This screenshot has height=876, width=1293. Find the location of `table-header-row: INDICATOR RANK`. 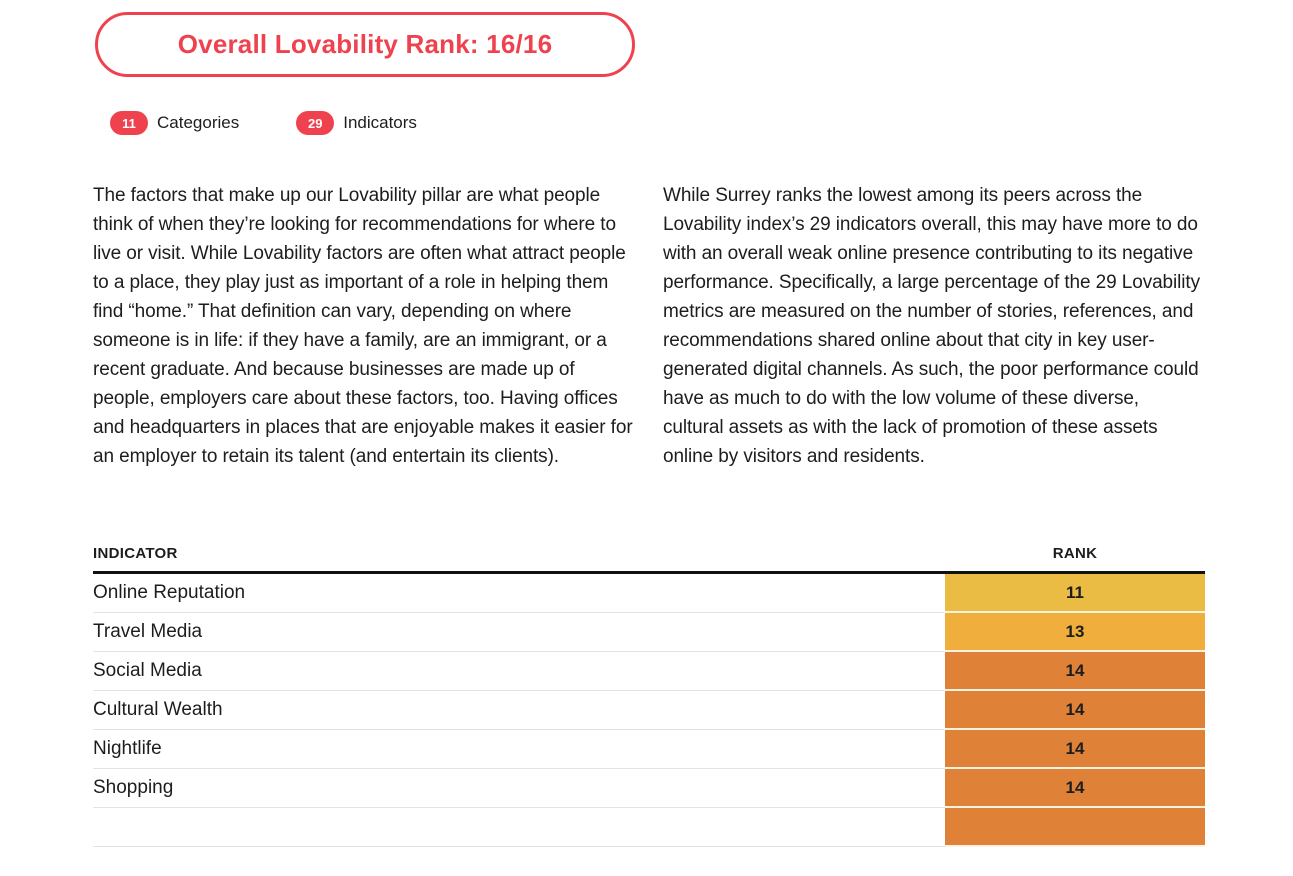

table-header-row: INDICATOR RANK is located at coordinates (649, 559).